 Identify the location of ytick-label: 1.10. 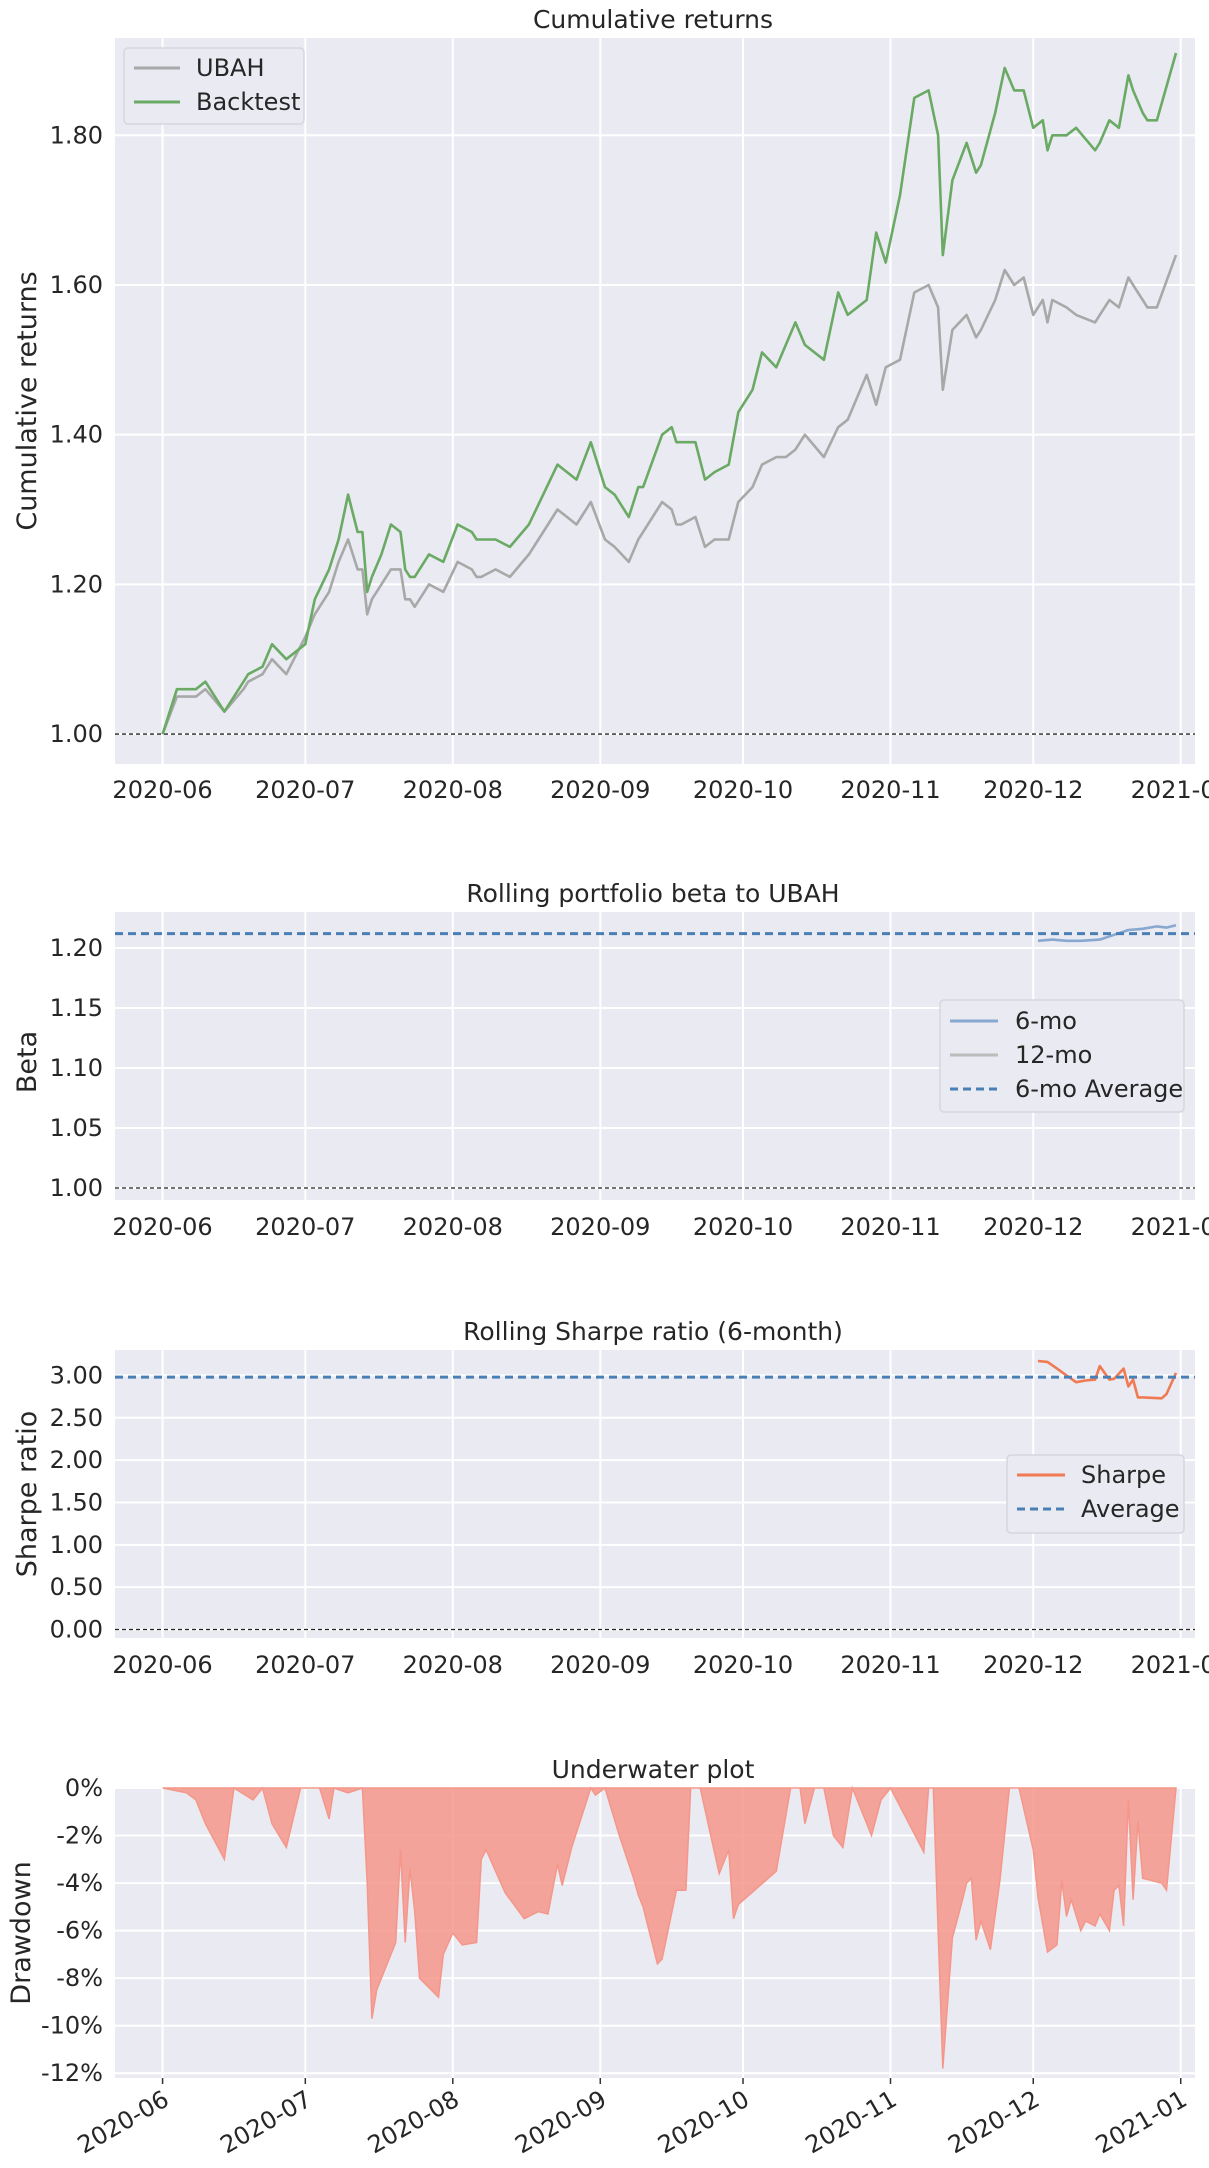
(76, 1068).